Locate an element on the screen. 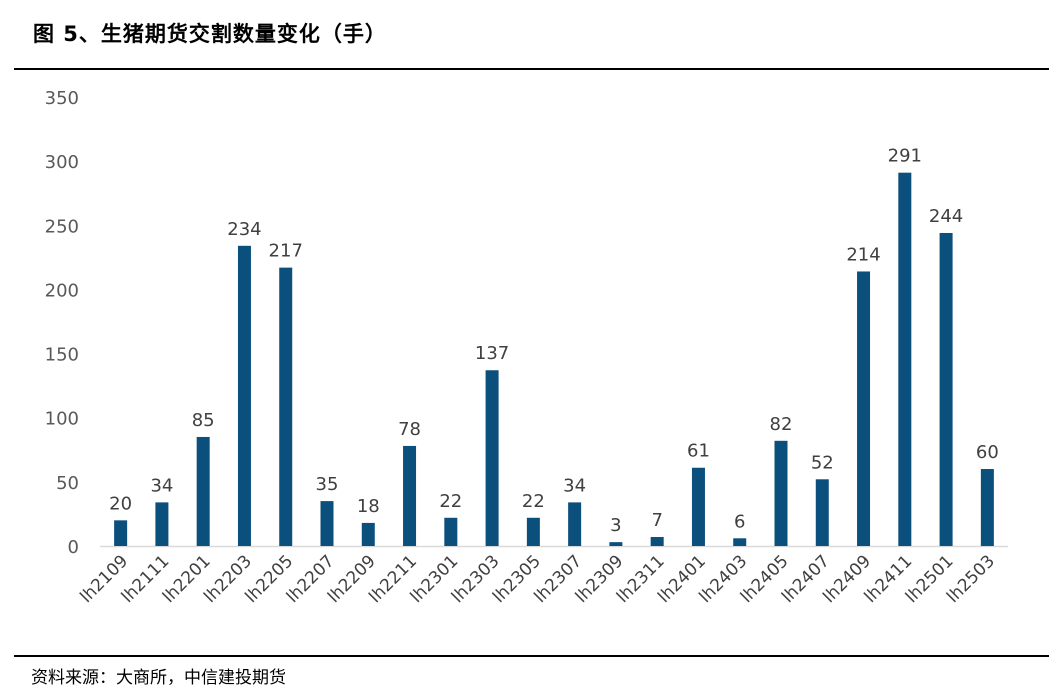 Image resolution: width=1063 pixels, height=696 pixels. data-label: 35 is located at coordinates (327, 484).